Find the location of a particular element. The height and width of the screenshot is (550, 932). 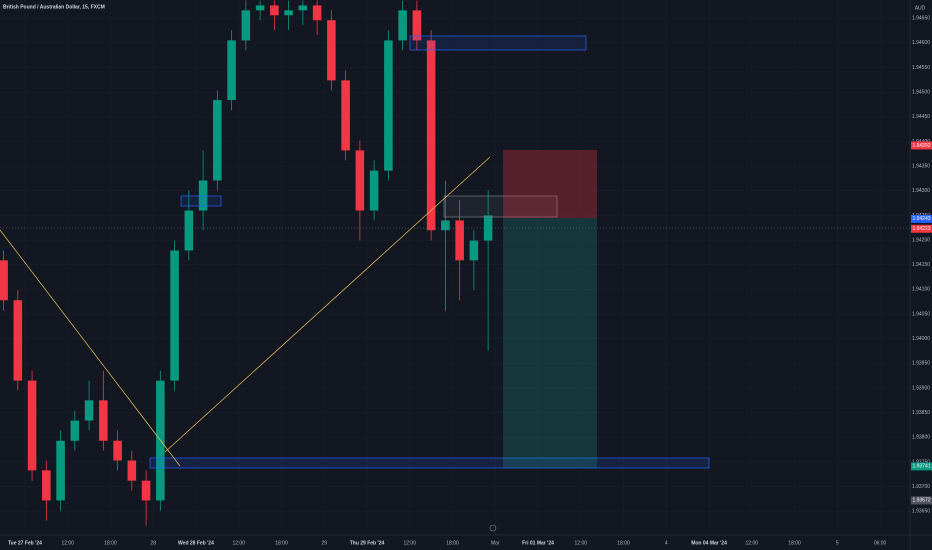

x-tick-label: Mon 04 Mar '24 is located at coordinates (709, 543).